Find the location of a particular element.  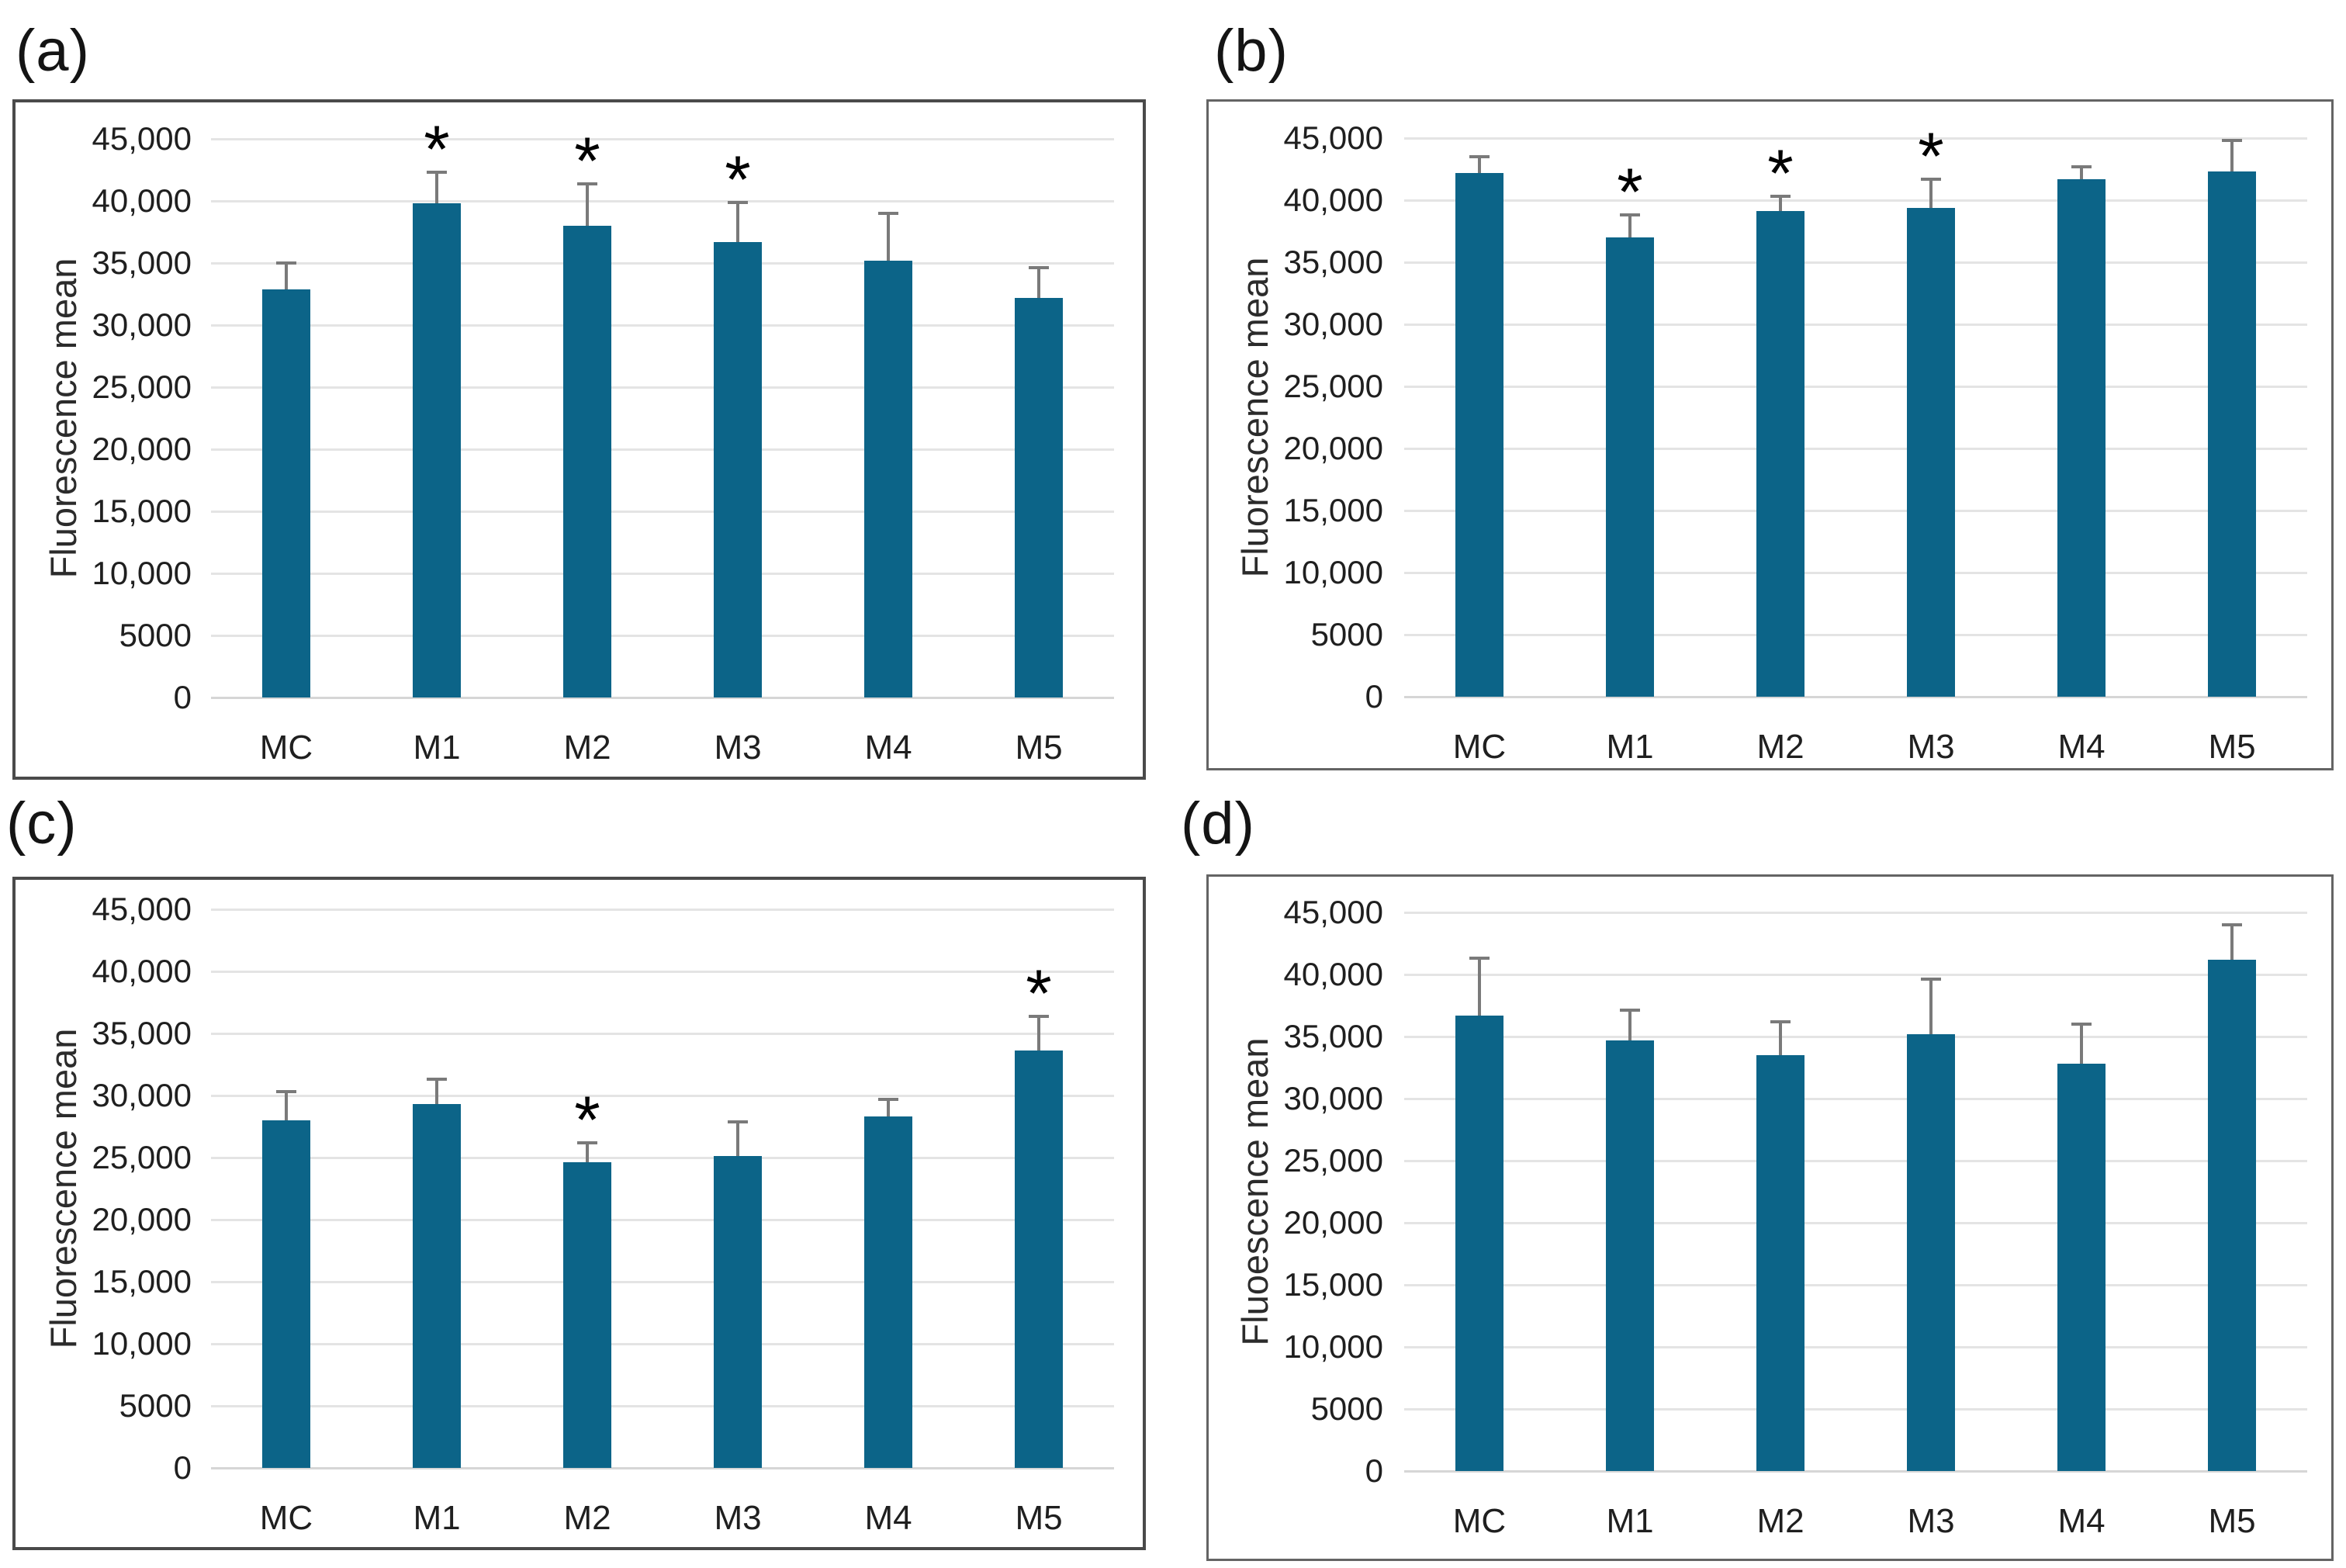

bar-m1 is located at coordinates (437, 450).